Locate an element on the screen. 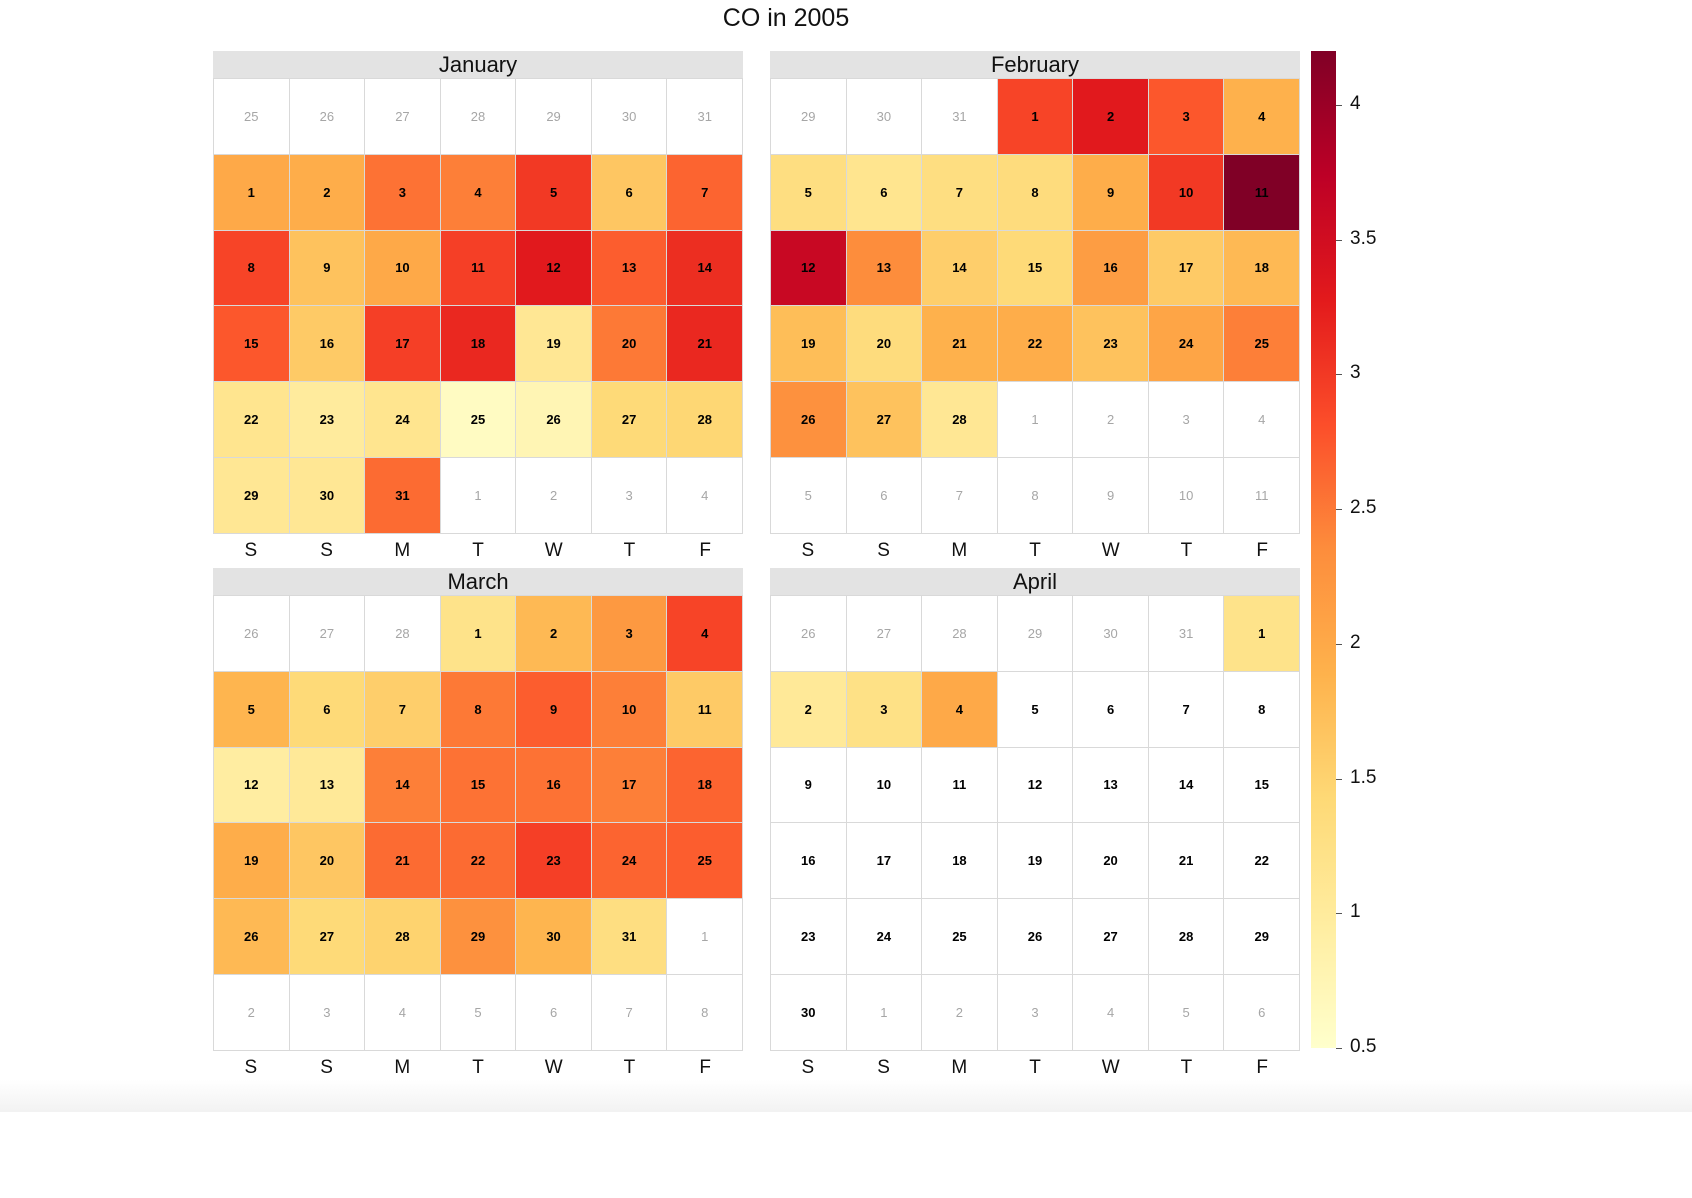 The height and width of the screenshot is (1198, 1692). day-cell: 11 is located at coordinates (1262, 192).